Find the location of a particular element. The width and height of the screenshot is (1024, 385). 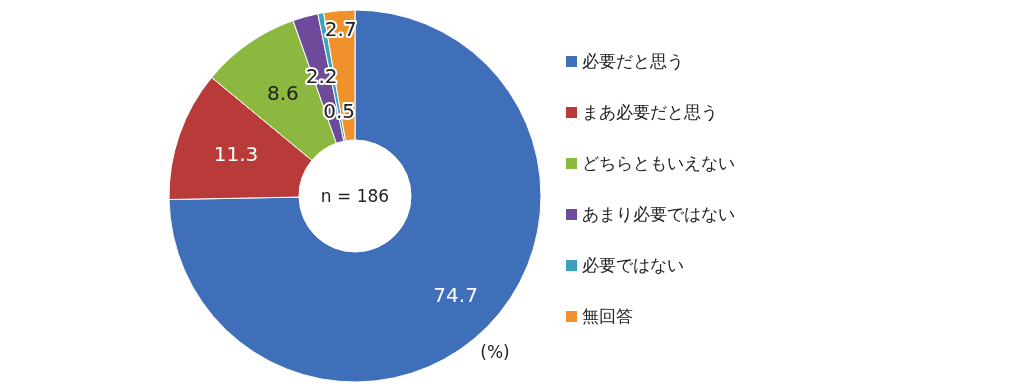

data-label: 11.3 is located at coordinates (236, 154).